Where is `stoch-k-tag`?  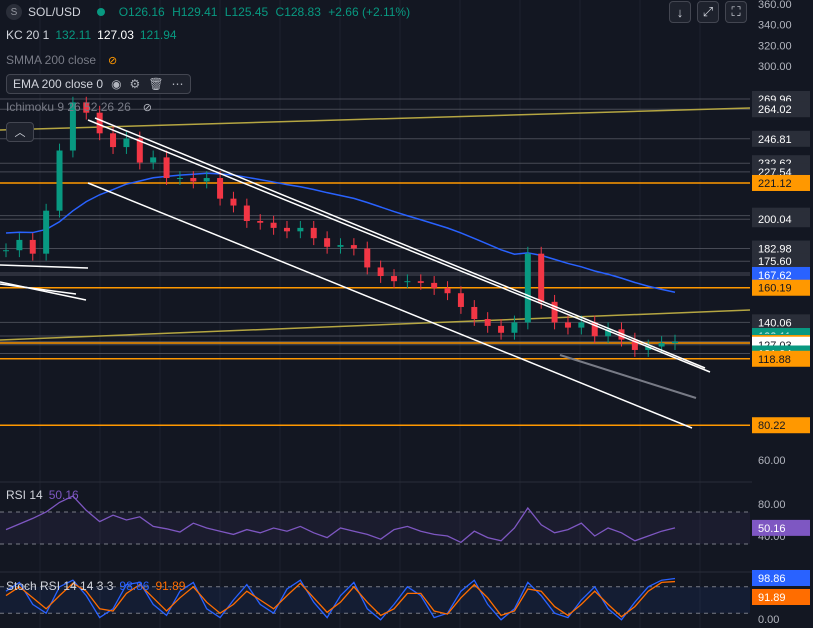
stoch-k-tag is located at coordinates (781, 578).